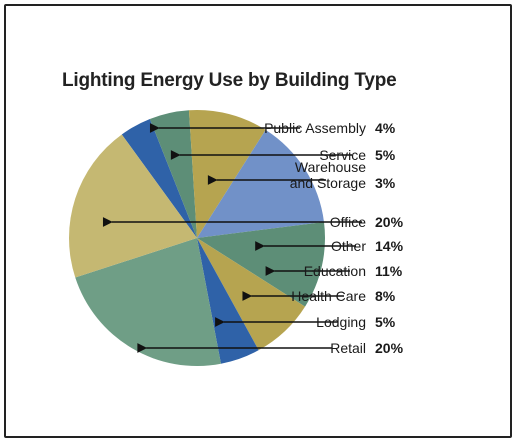  I want to click on pie-slice-education, so click(261, 264).